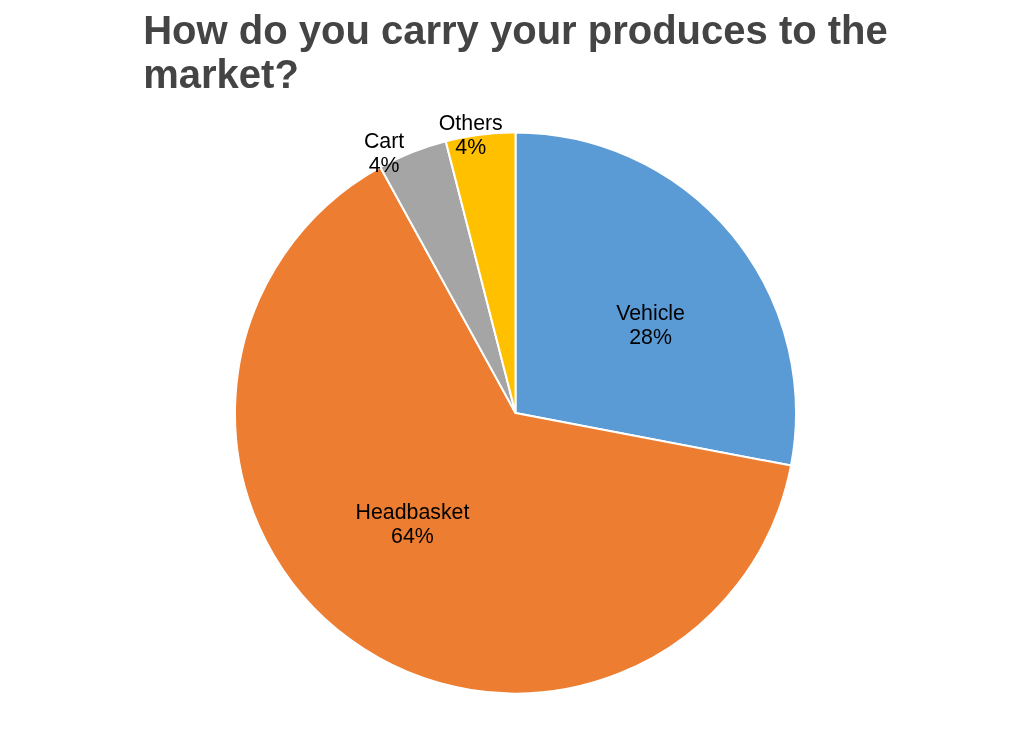  I want to click on data-label: 28%, so click(650, 337).